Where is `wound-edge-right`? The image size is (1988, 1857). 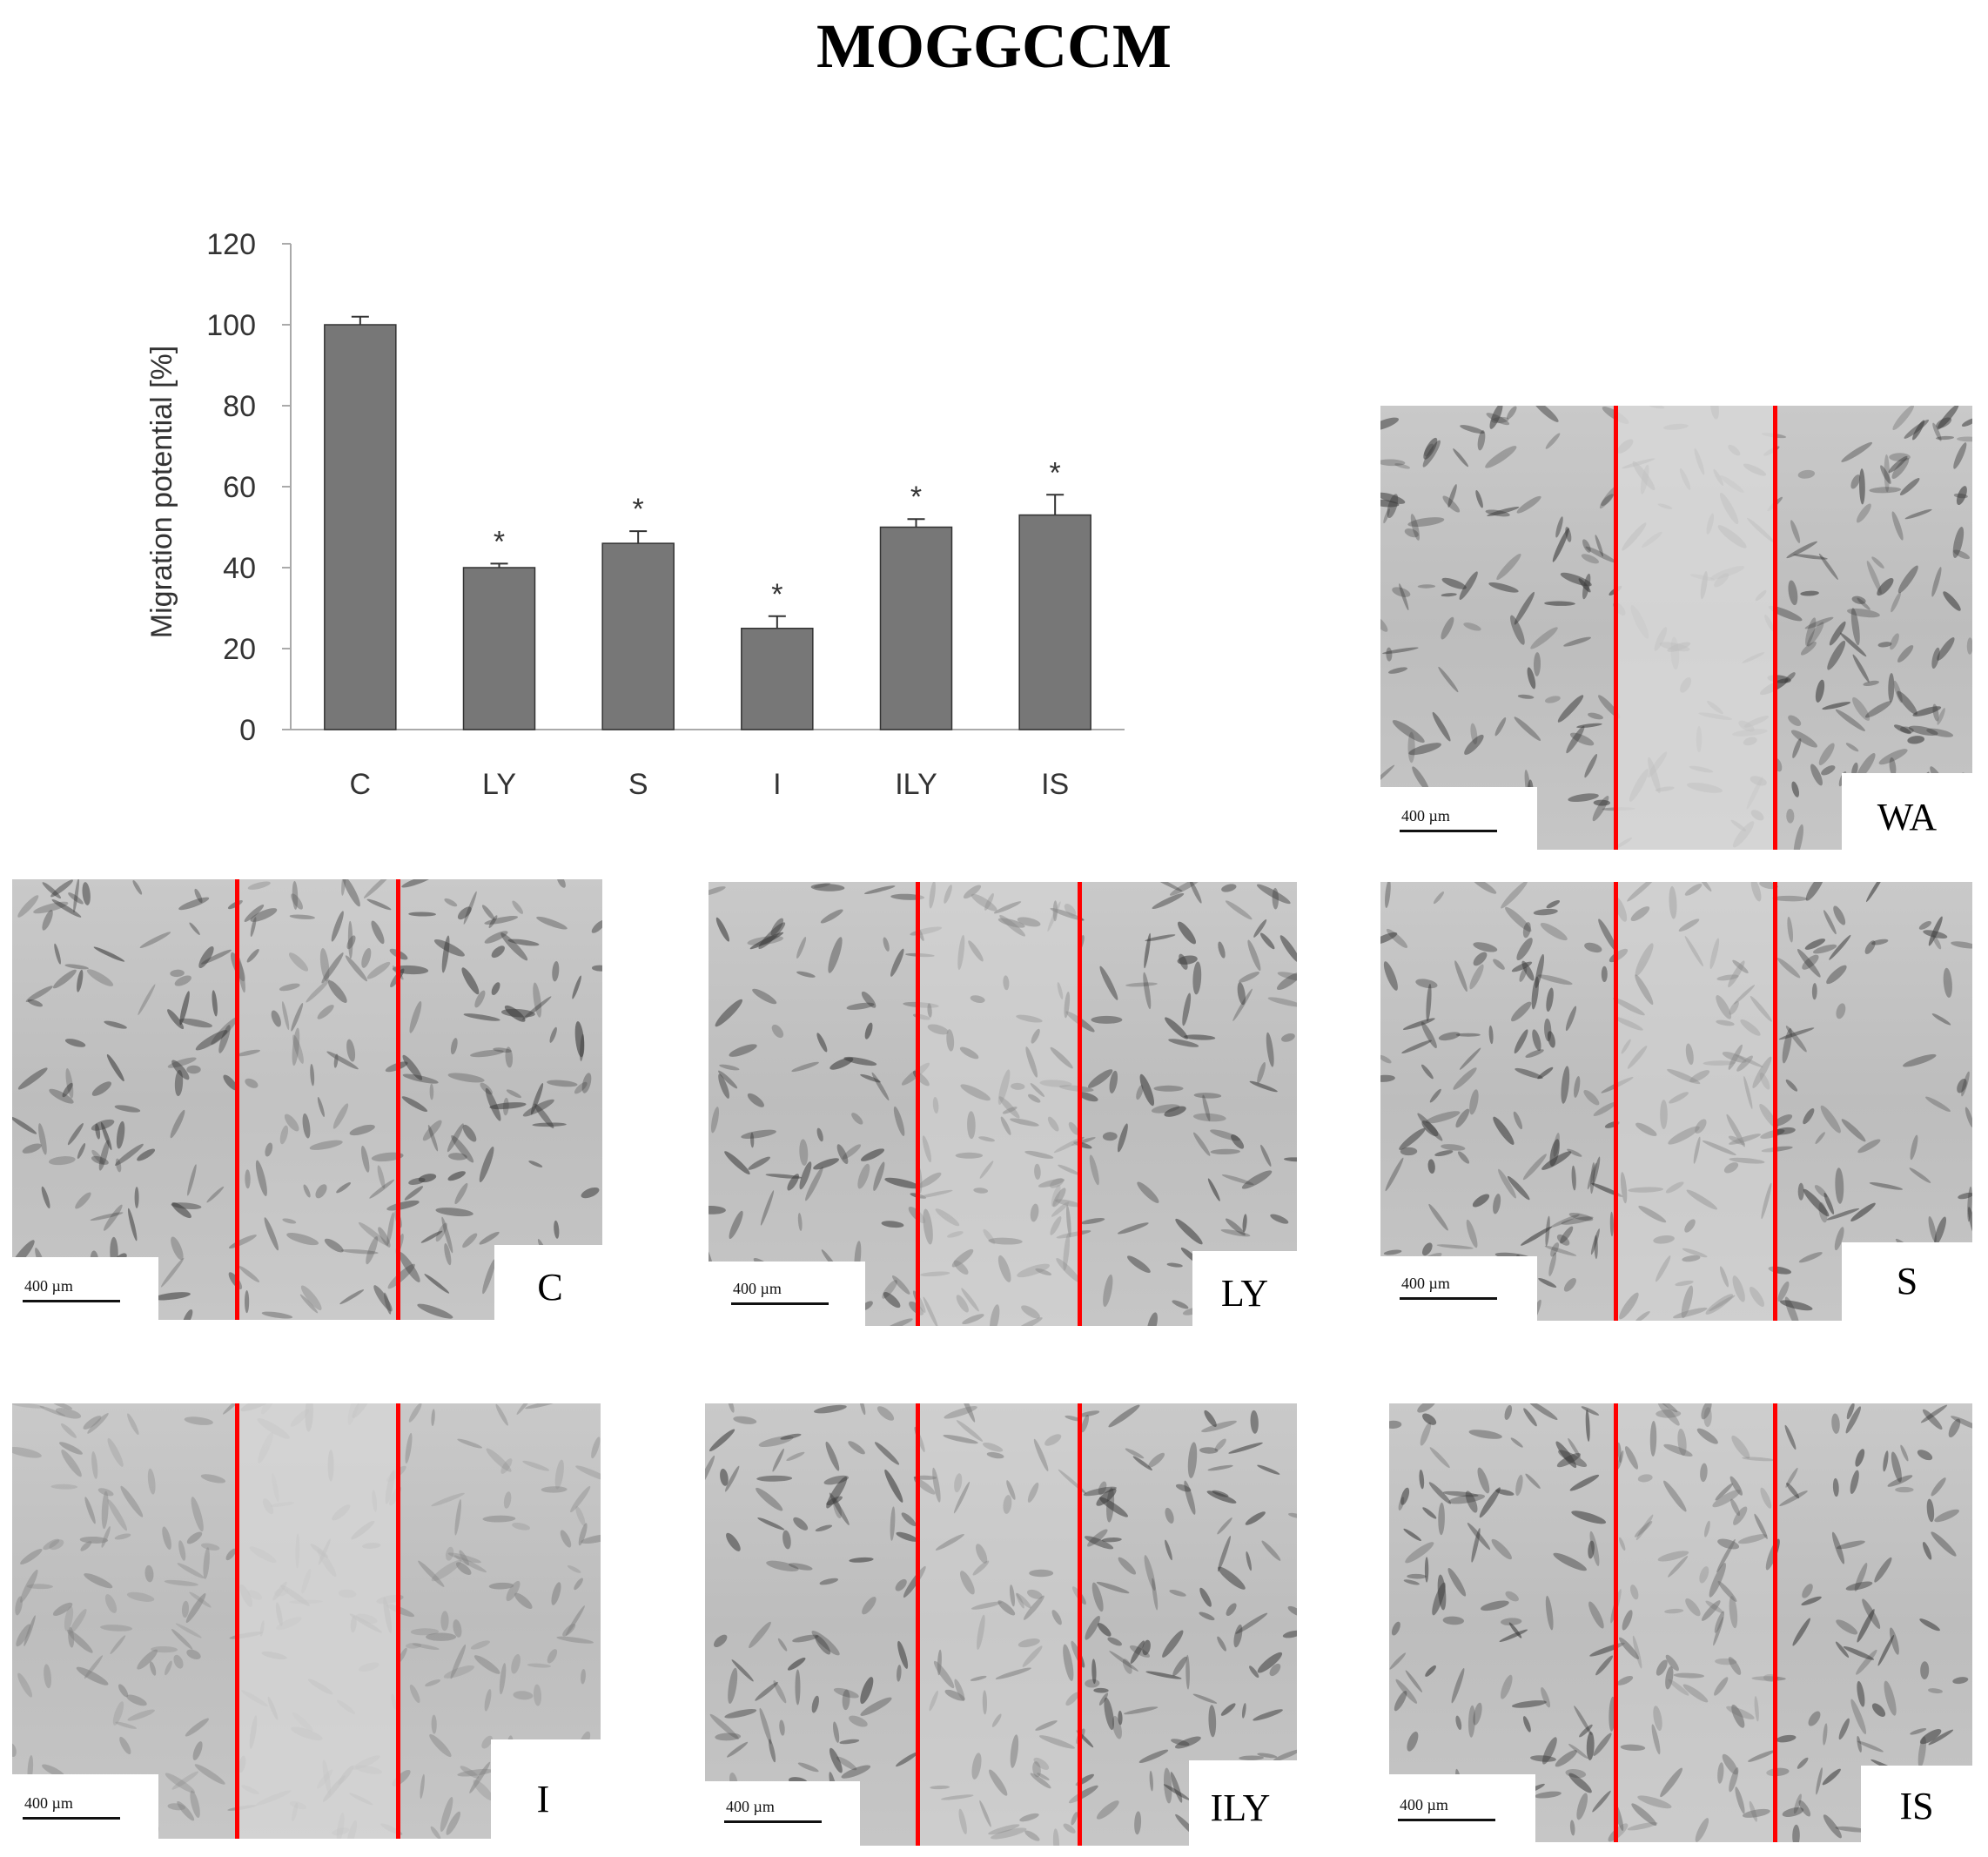 wound-edge-right is located at coordinates (1775, 628).